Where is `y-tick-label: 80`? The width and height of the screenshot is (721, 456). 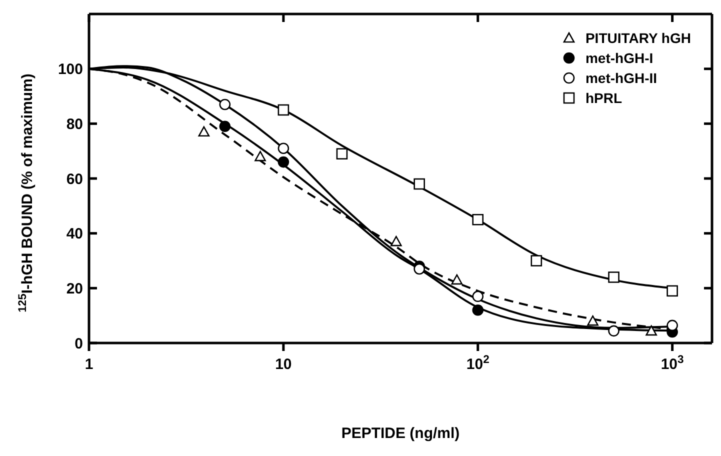
y-tick-label: 80 is located at coordinates (74, 124).